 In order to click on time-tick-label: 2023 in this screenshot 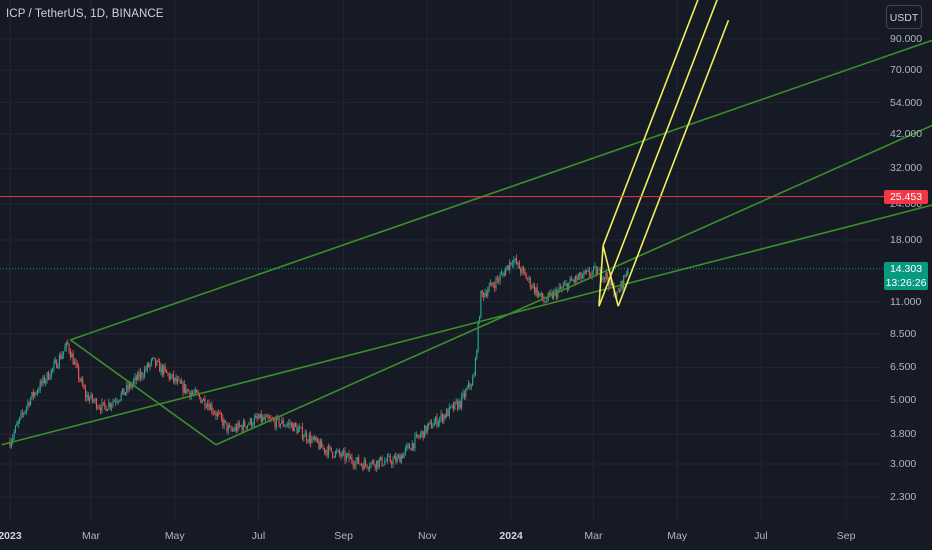, I will do `click(11, 536)`.